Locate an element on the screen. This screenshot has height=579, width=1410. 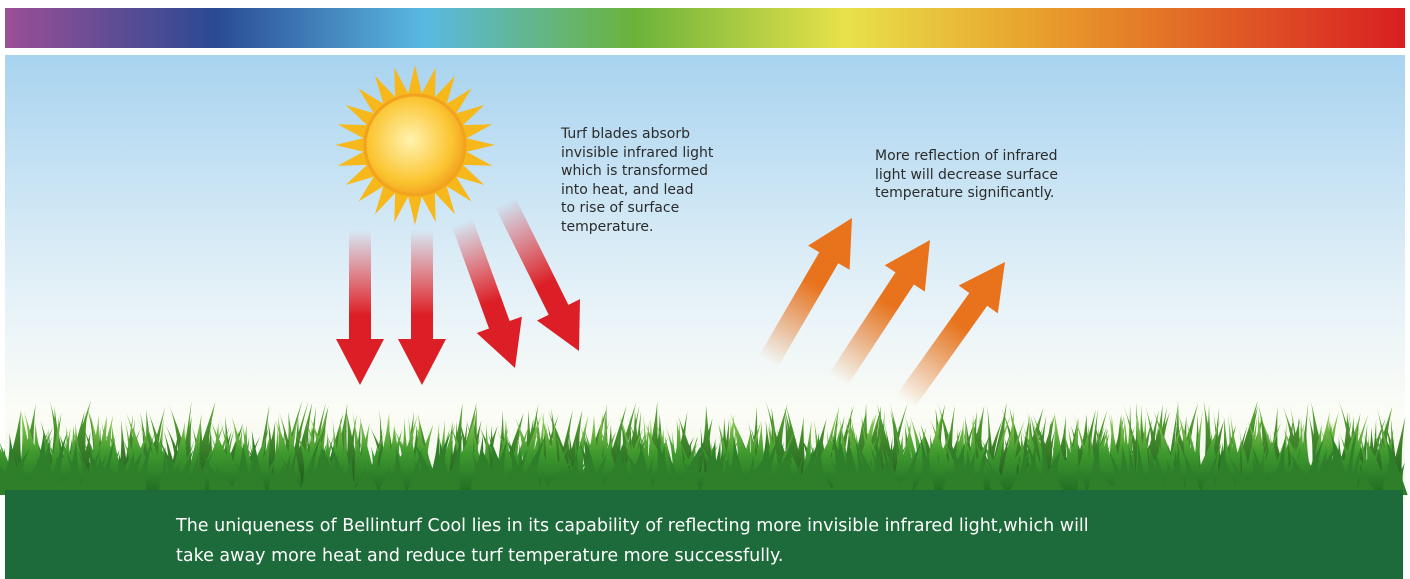
sun is located at coordinates (415, 145).